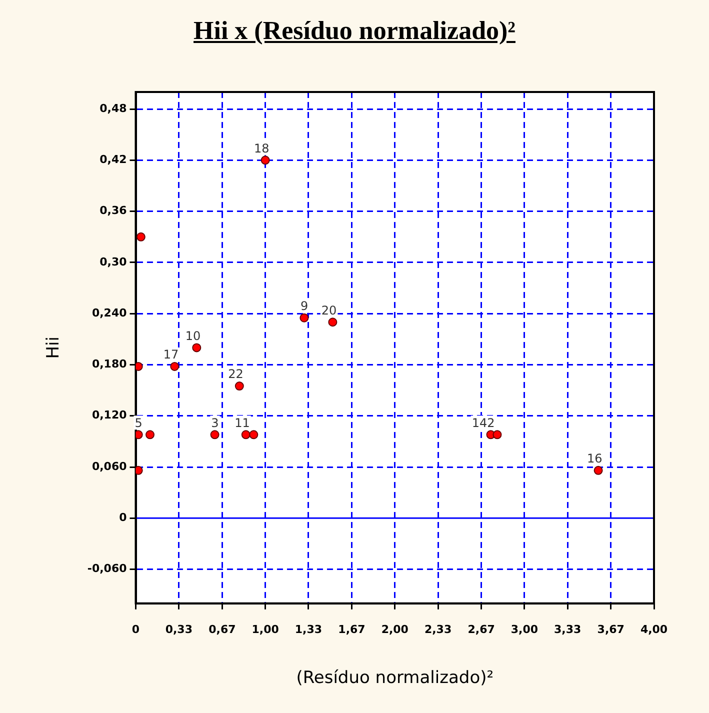 The height and width of the screenshot is (713, 709). Describe the element at coordinates (114, 261) in the screenshot. I see `y-tick-label: 0,30` at that location.